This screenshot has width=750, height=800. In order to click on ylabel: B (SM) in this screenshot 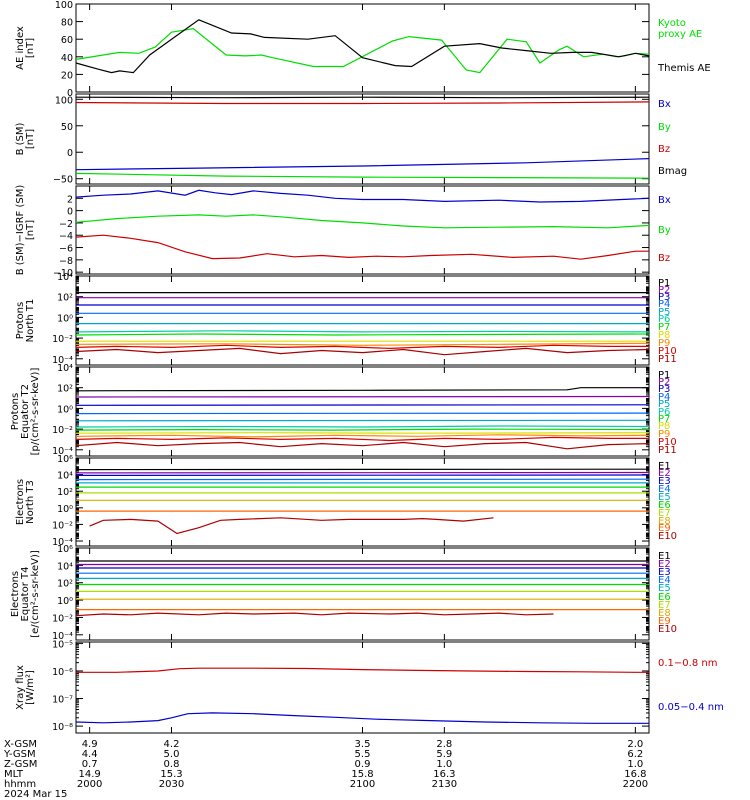, I will do `click(20, 138)`.